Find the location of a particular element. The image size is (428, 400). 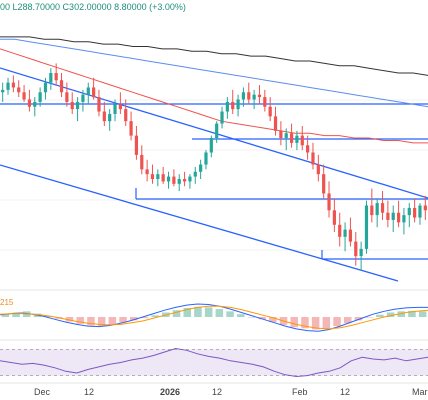

rsi-pane is located at coordinates (214, 362).